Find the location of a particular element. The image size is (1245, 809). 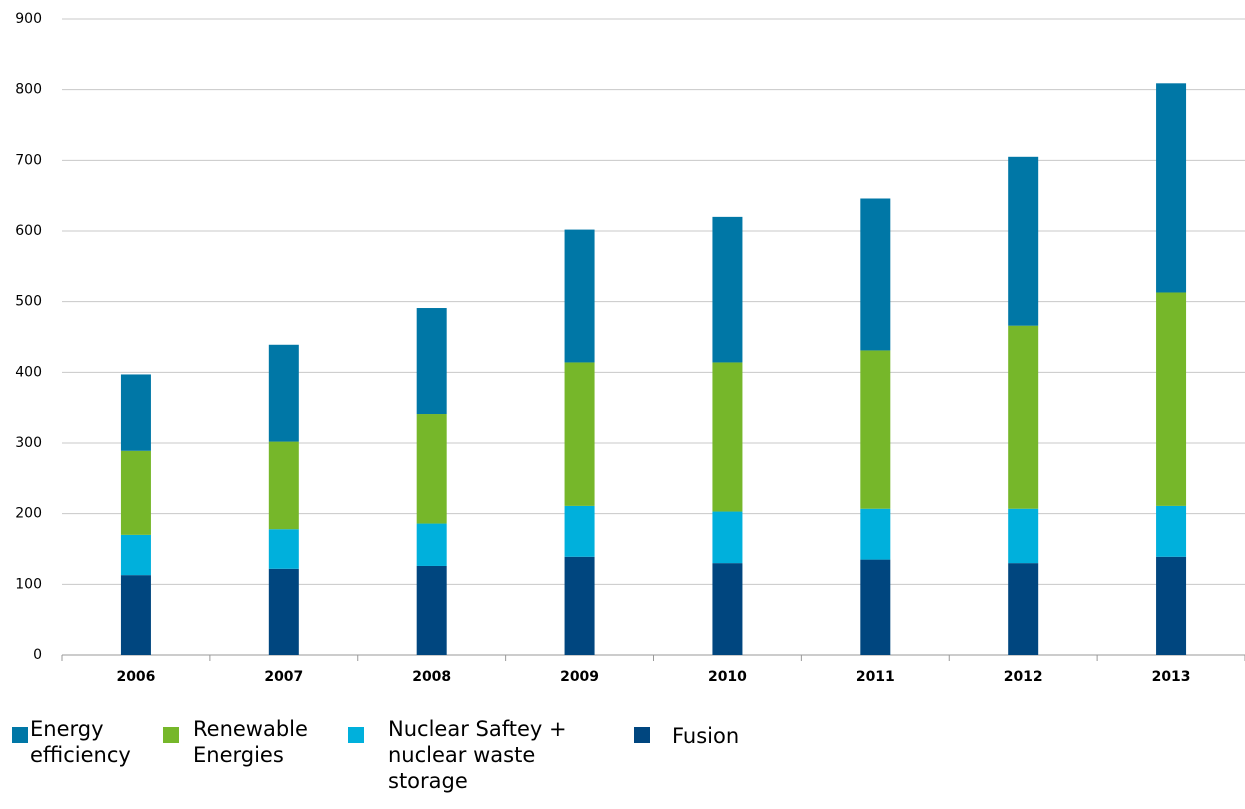

x-tick-label: 2013 is located at coordinates (1171, 677).